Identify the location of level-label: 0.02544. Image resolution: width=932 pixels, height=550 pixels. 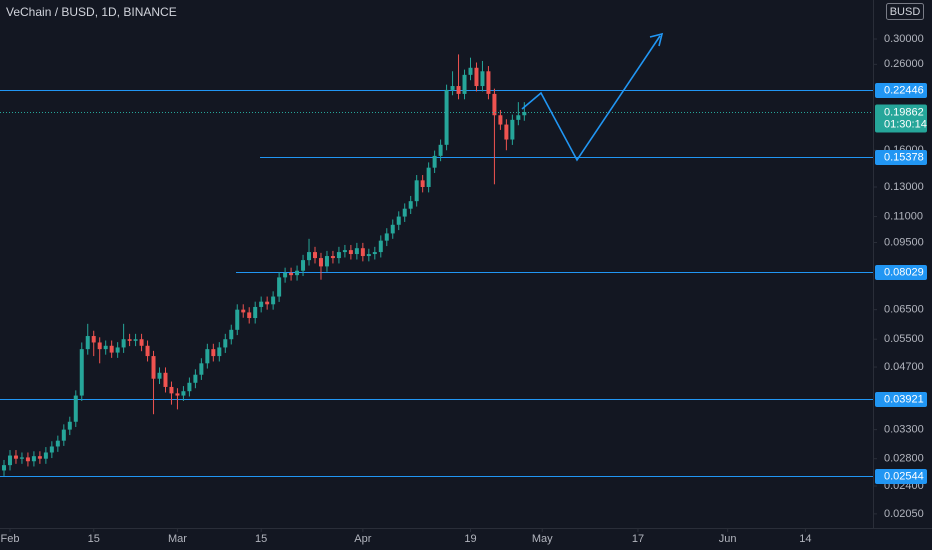
(904, 476).